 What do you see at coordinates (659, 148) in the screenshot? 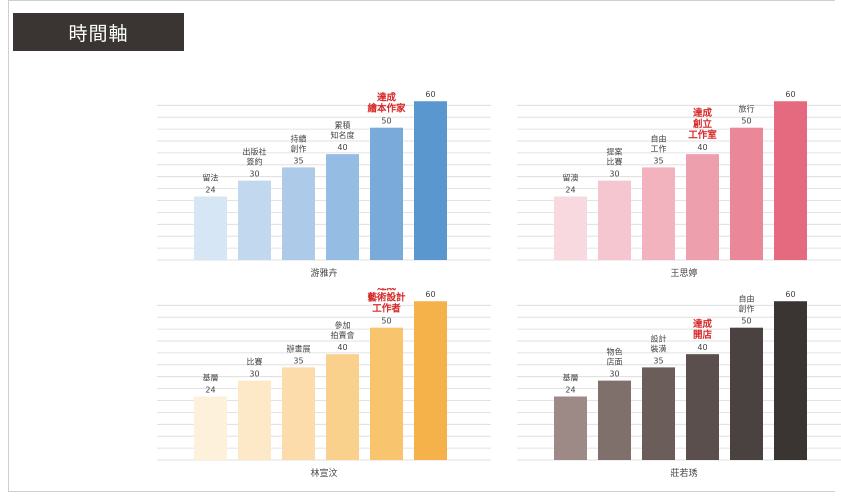
I see `category-label: 工作` at bounding box center [659, 148].